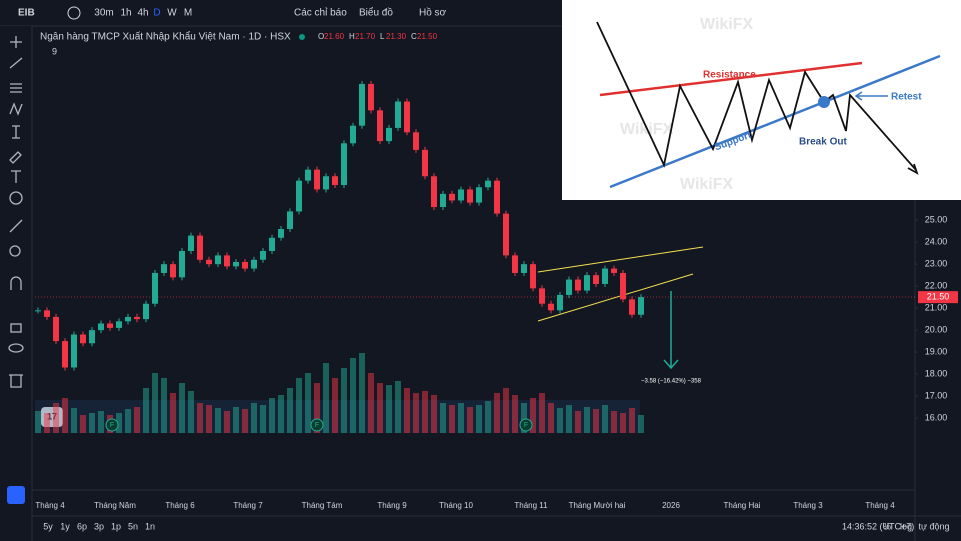 The image size is (961, 541). What do you see at coordinates (16, 348) in the screenshot?
I see `visibility-tool` at bounding box center [16, 348].